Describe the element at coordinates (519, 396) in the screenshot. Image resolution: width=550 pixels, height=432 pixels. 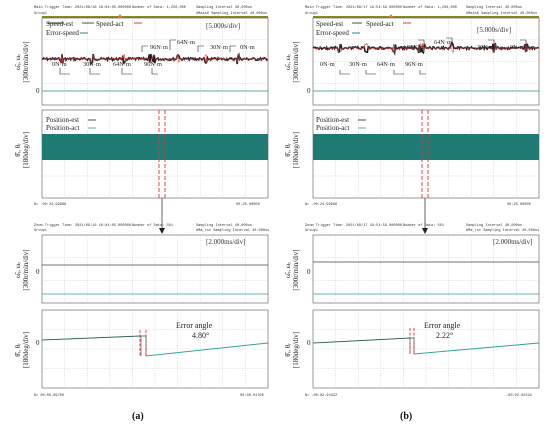
I see `zoom-x-end: -00:02.02332` at that location.